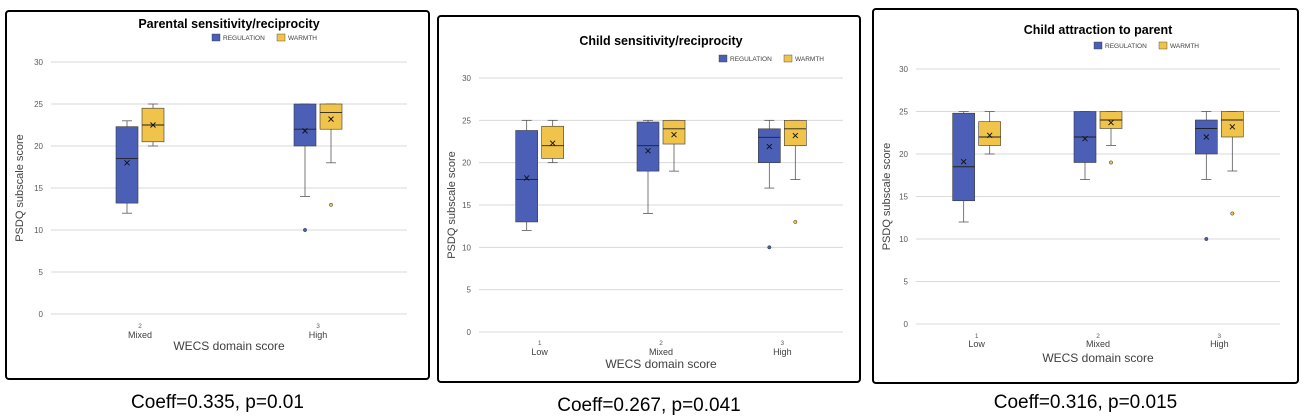  What do you see at coordinates (660, 41) in the screenshot?
I see `chart-title: Child sensitivity/reciprocity` at bounding box center [660, 41].